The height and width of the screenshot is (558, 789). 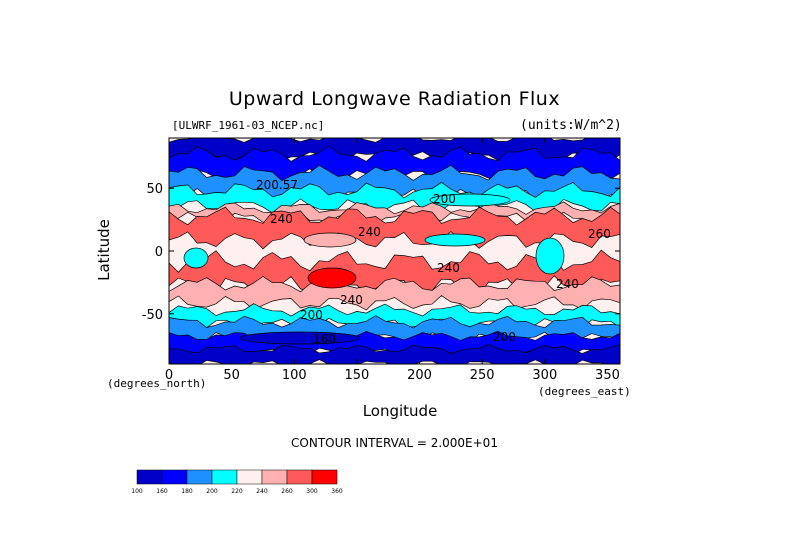 I want to click on colorbar-tick-label: 300, so click(x=312, y=491).